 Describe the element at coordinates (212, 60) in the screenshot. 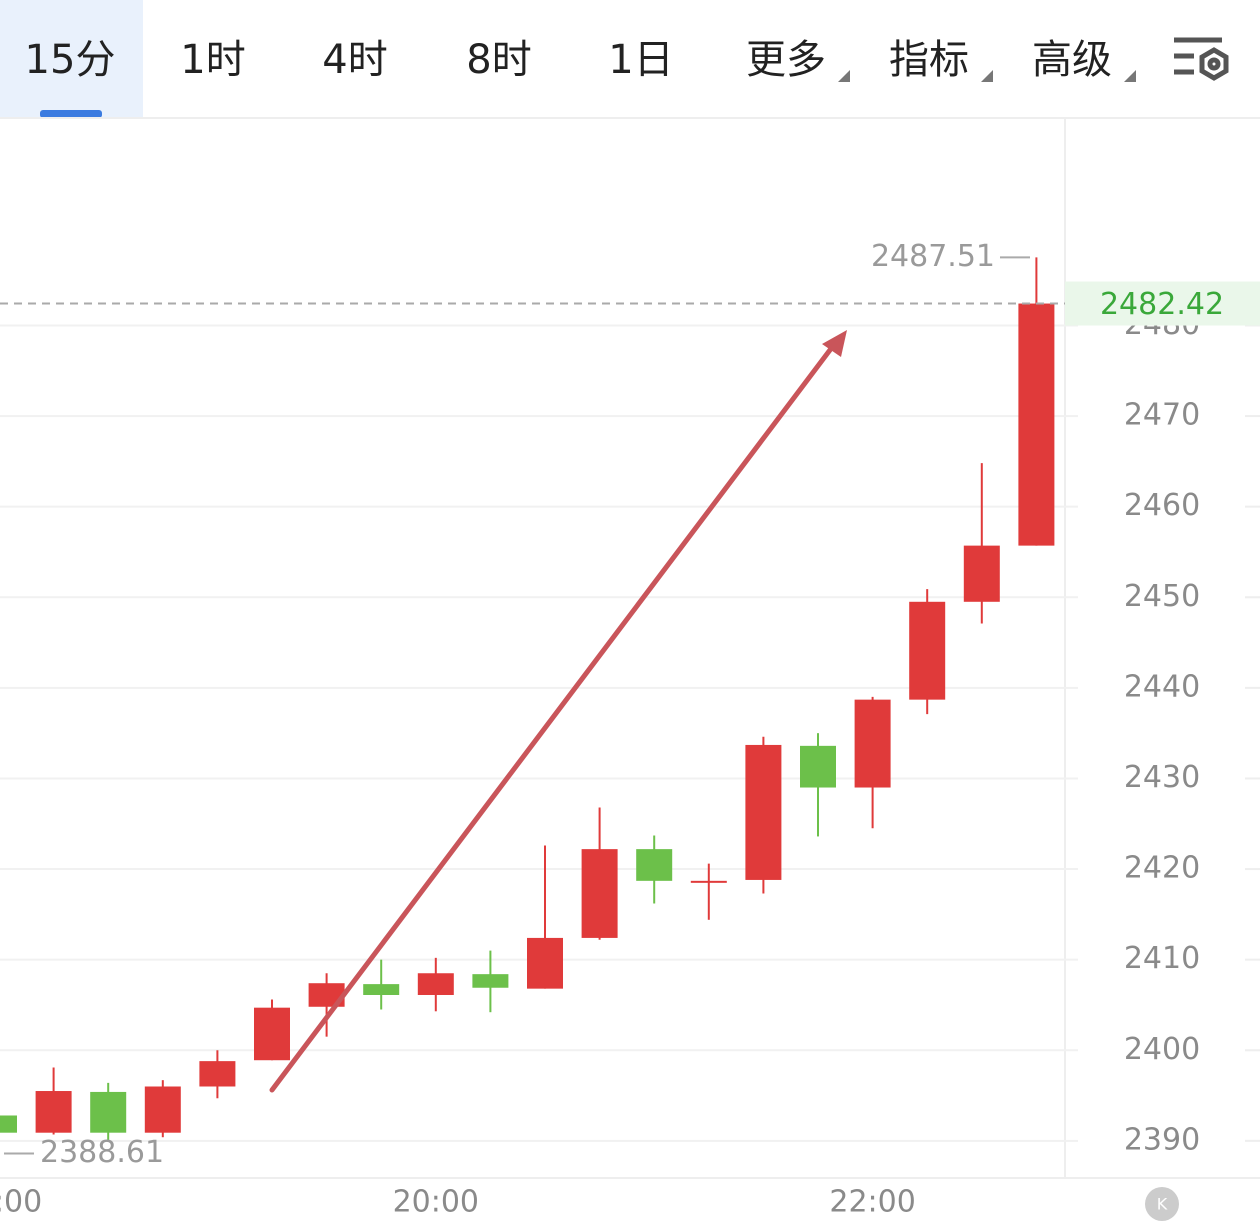

I see `tab: 1时` at that location.